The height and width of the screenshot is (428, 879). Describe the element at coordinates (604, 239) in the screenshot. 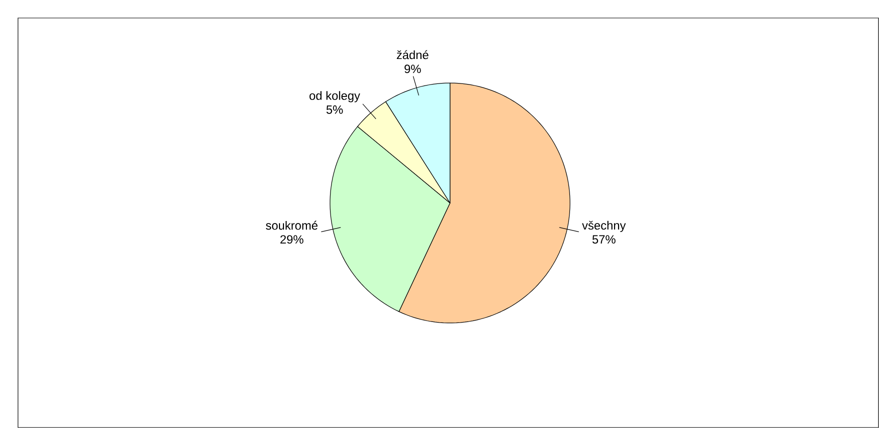

I see `data-label: 57%` at that location.